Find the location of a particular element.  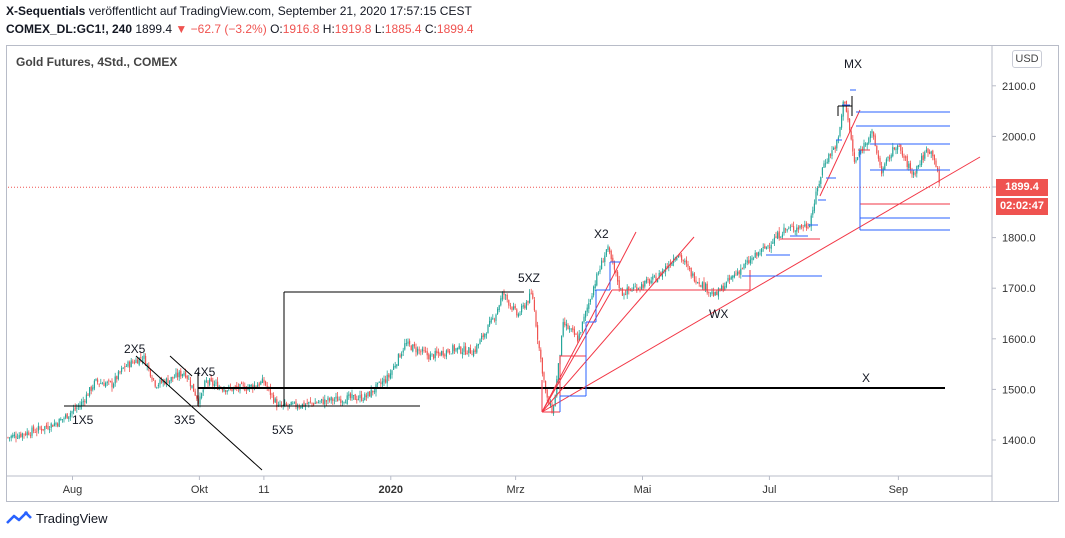

currency-button: USD is located at coordinates (1027, 59).